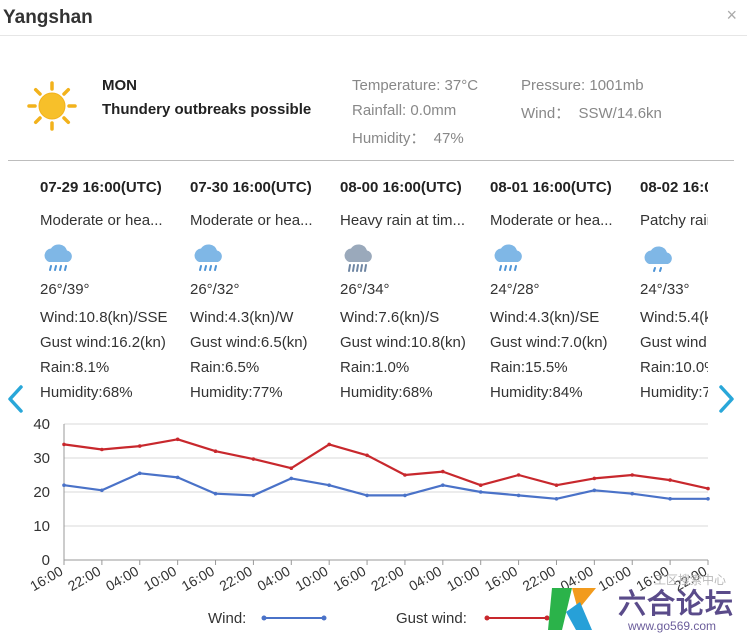  I want to click on y-tick-label: 0, so click(46, 560).